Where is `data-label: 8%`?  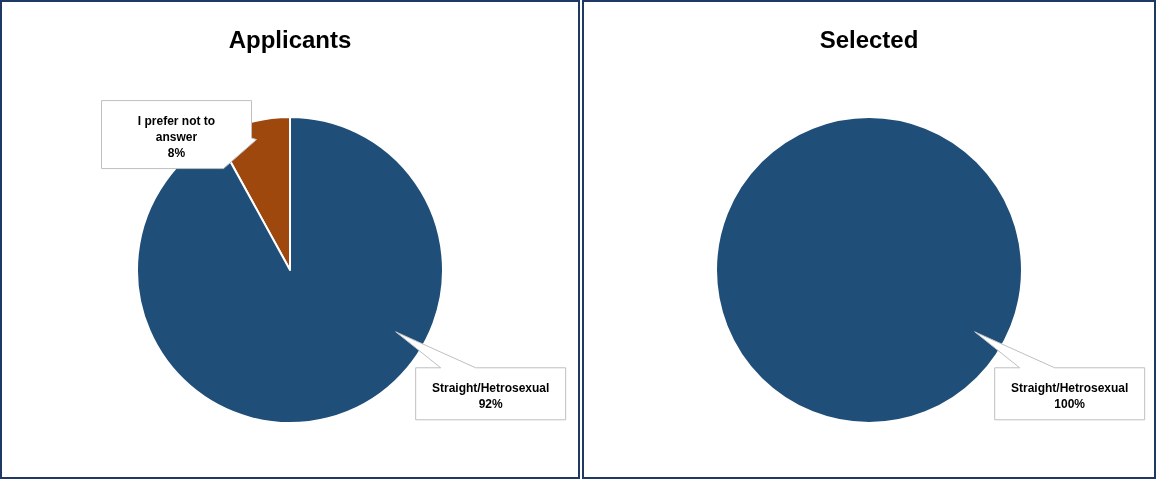 data-label: 8% is located at coordinates (176, 152).